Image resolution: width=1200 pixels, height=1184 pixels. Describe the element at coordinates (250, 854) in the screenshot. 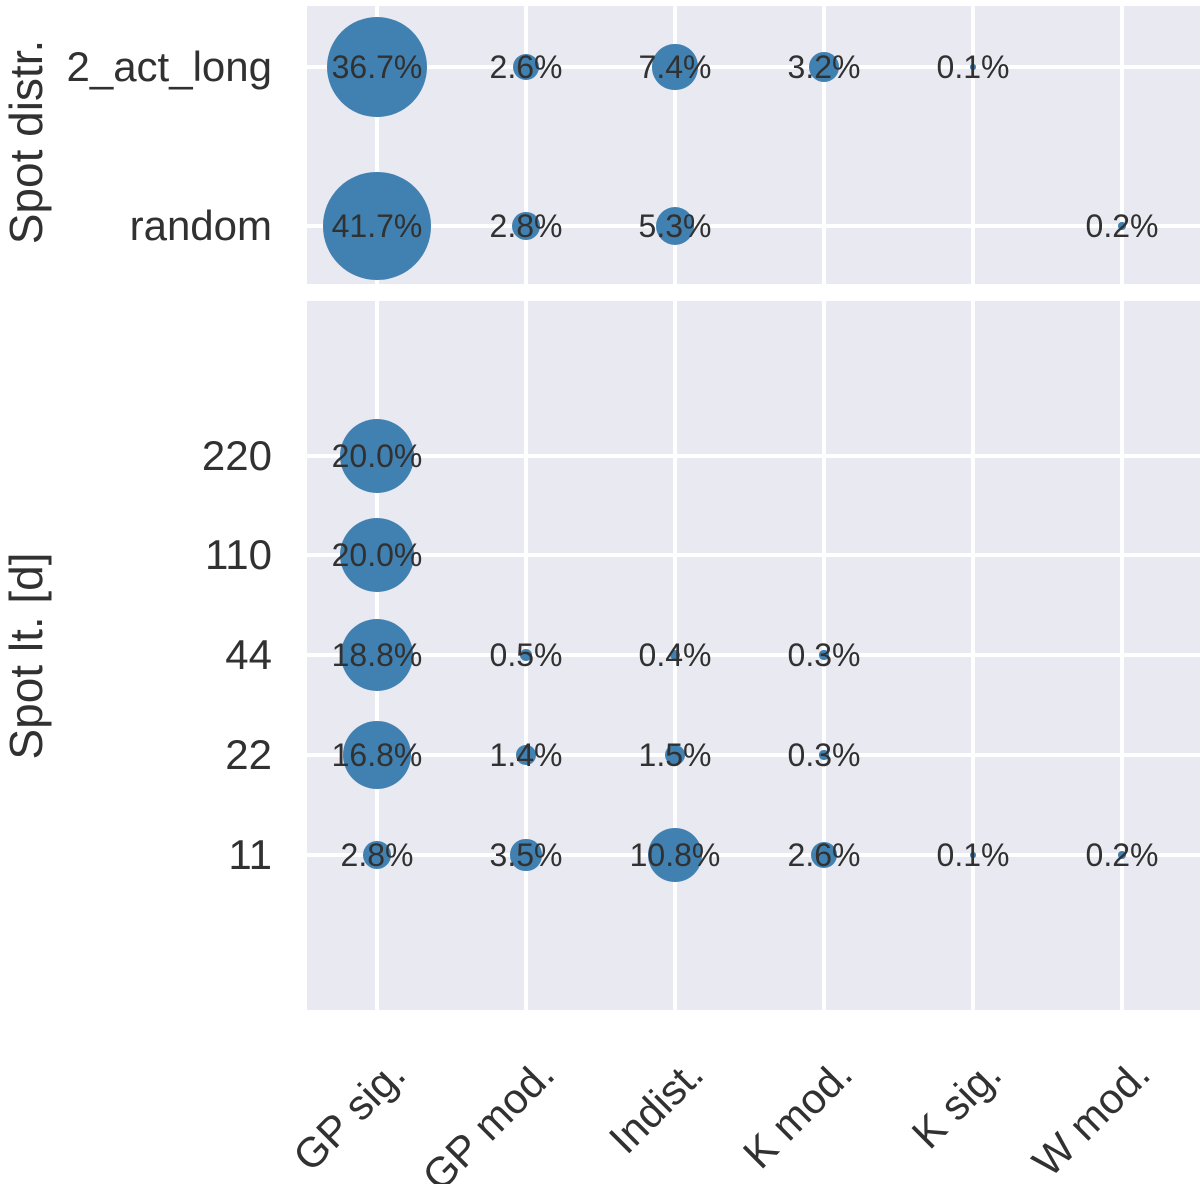

I see `y-tick-label: 11` at that location.